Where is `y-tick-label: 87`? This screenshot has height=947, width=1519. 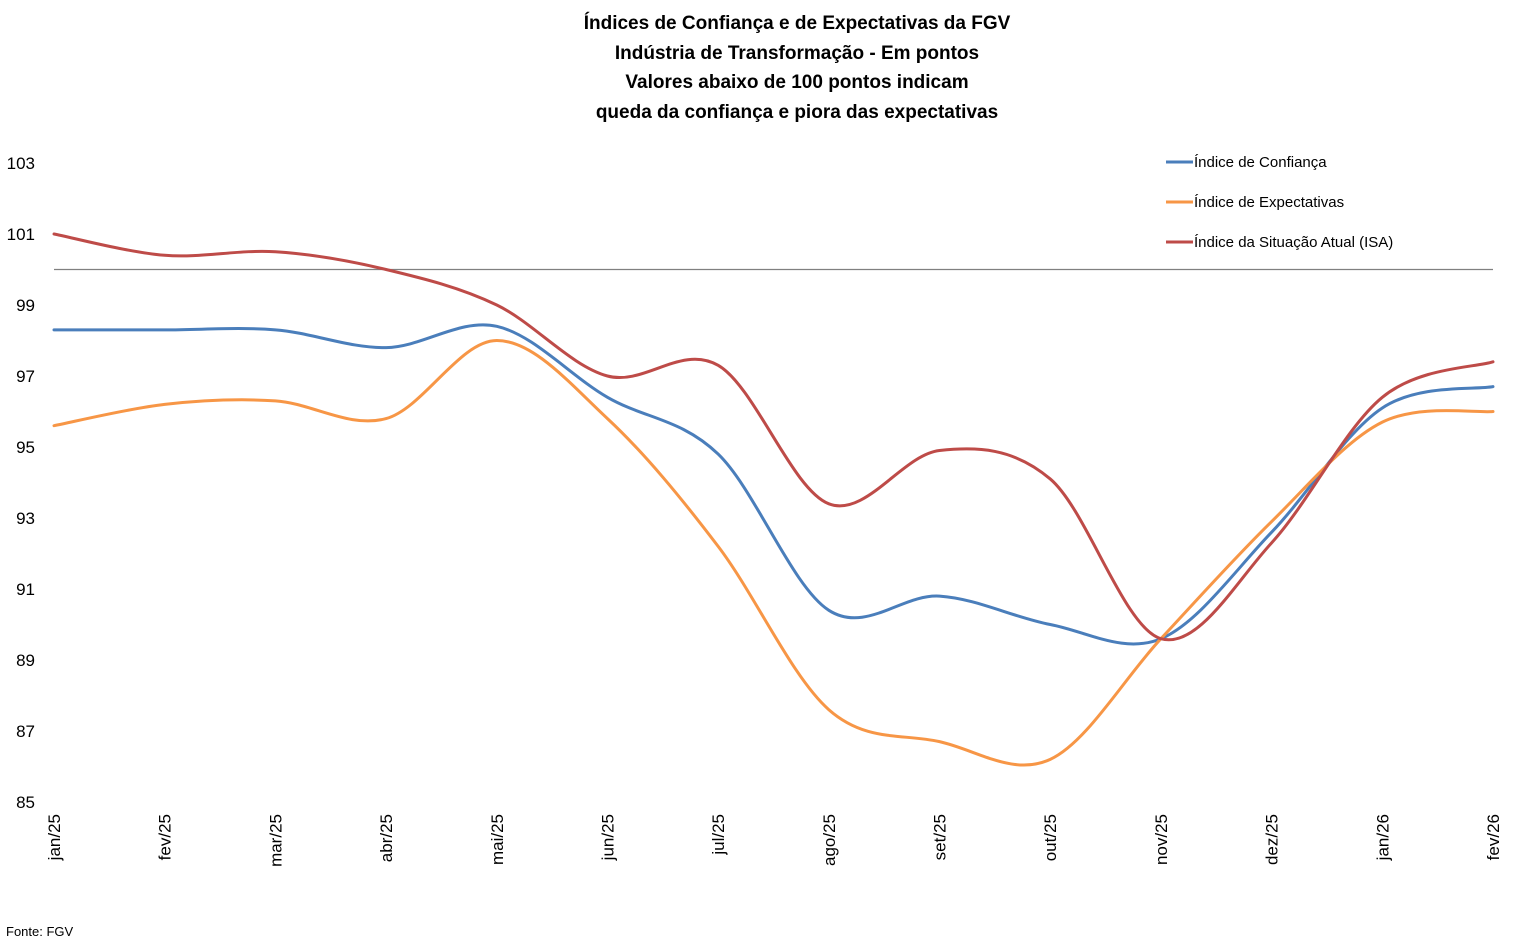
y-tick-label: 87 is located at coordinates (25, 731).